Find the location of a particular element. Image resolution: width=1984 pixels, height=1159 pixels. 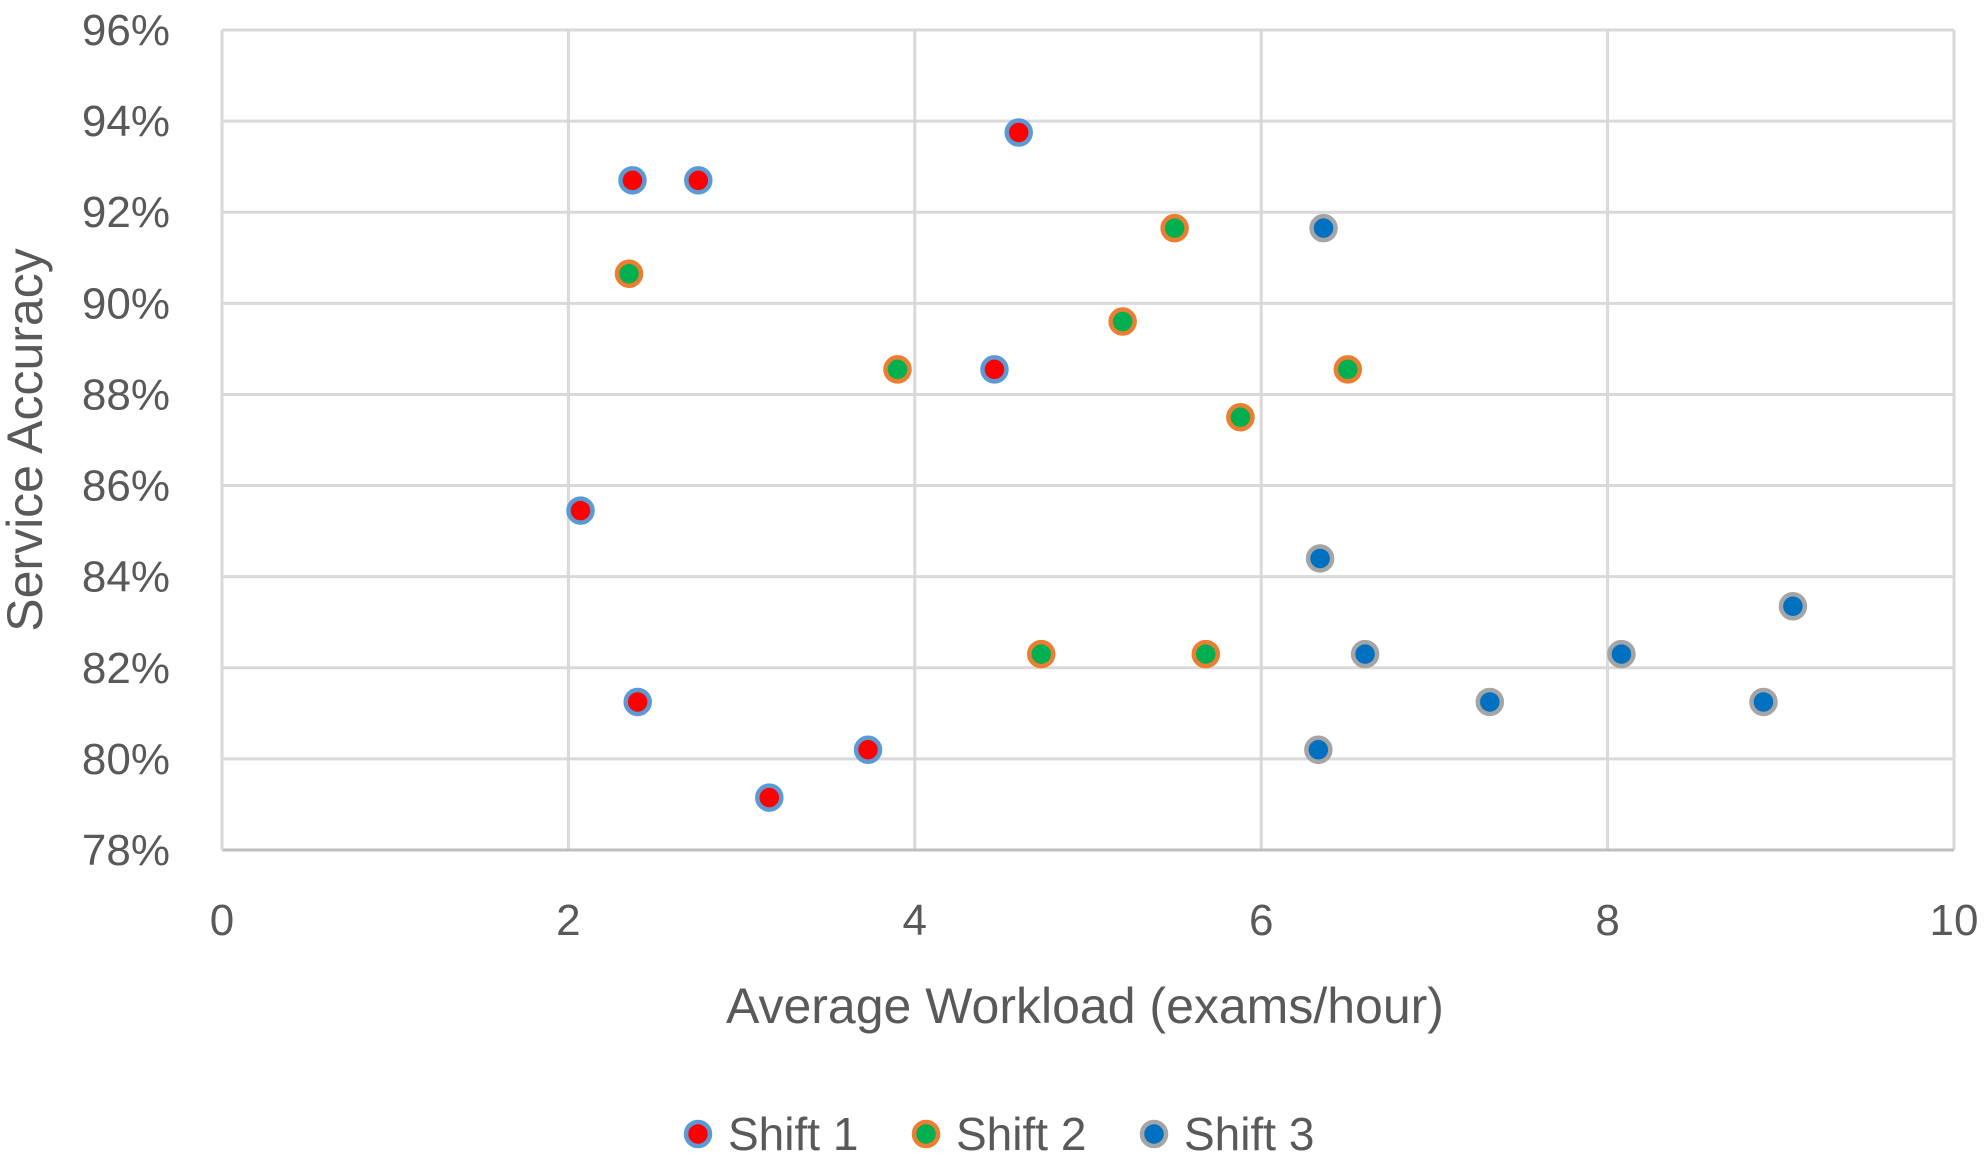

legend-label-shift-2: Shift 2 is located at coordinates (1021, 1133).